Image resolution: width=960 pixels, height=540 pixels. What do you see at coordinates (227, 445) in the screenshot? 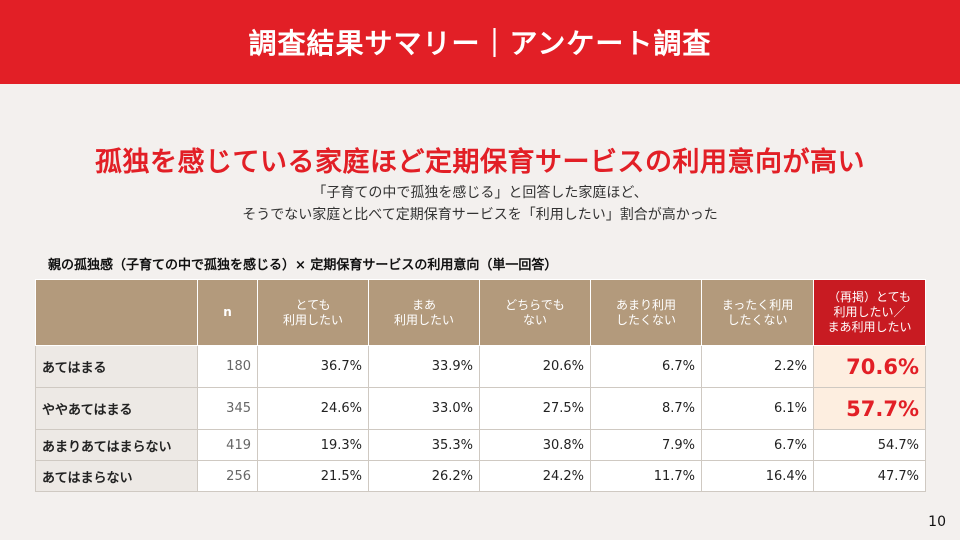
I see `n-cell: 419` at bounding box center [227, 445].